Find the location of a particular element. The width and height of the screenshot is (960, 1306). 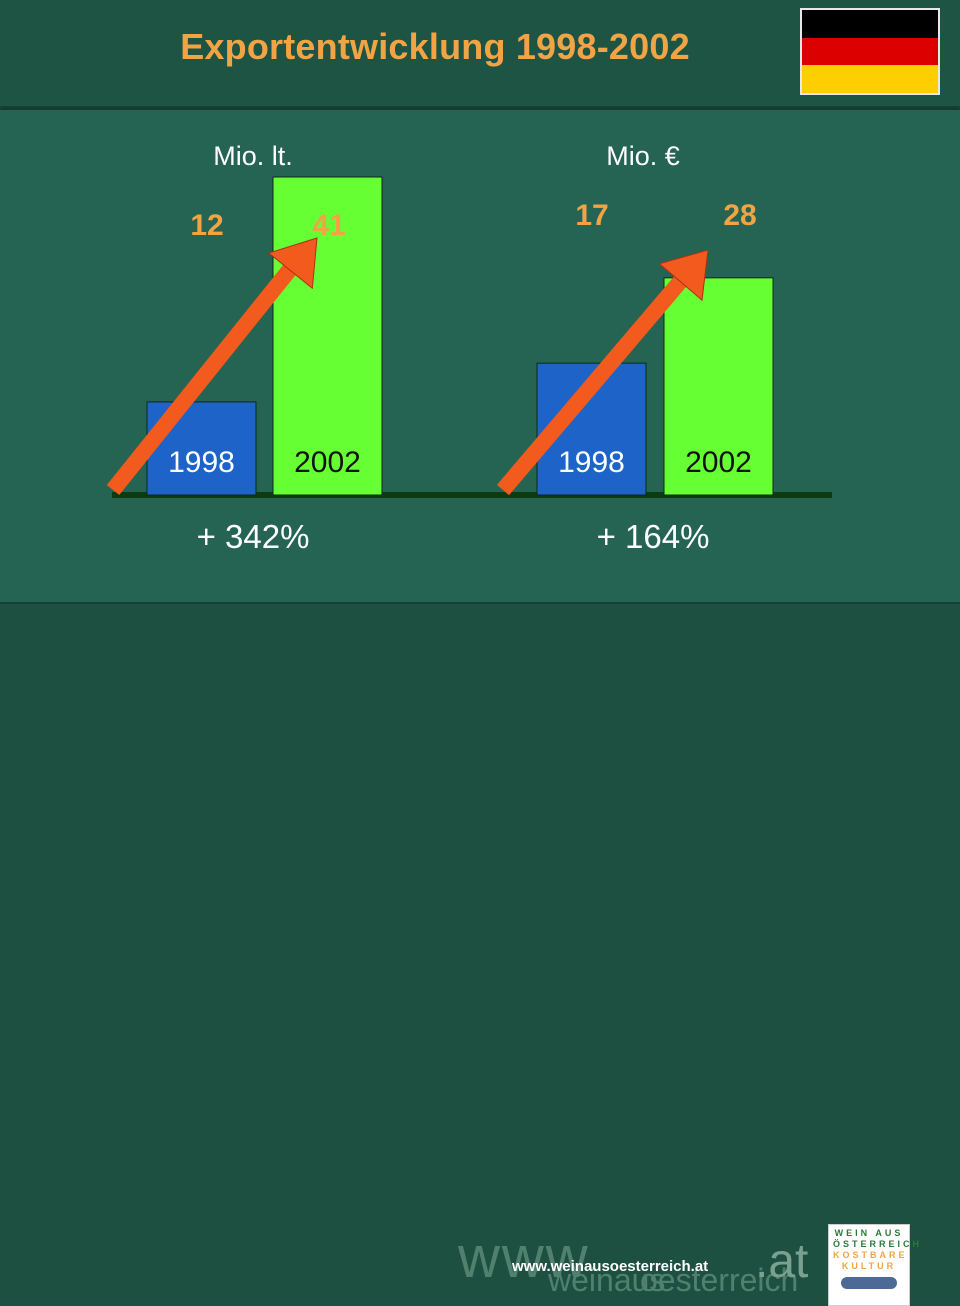

logo-line-1: WEIN AUS is located at coordinates (869, 1233).